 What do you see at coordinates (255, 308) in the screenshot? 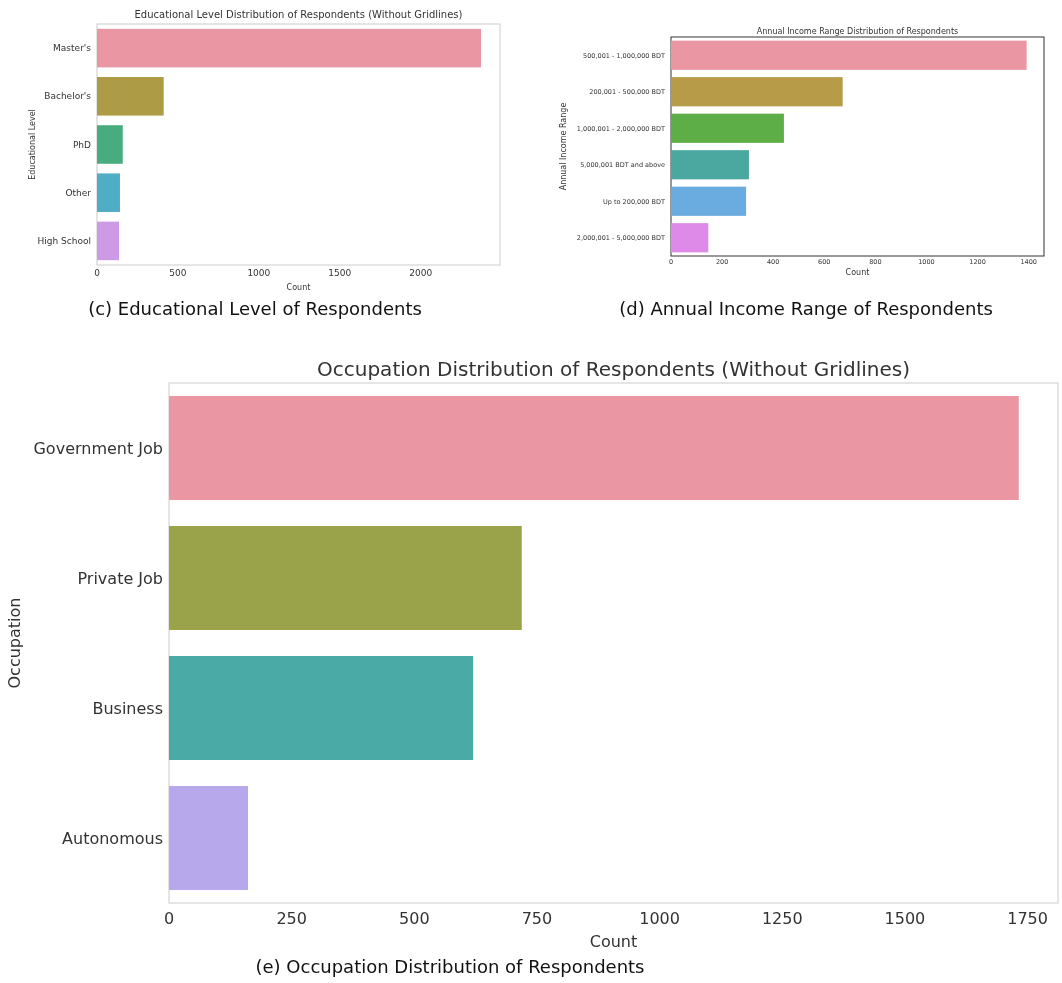
I see `text: (c) Educational Level of Respondents` at bounding box center [255, 308].